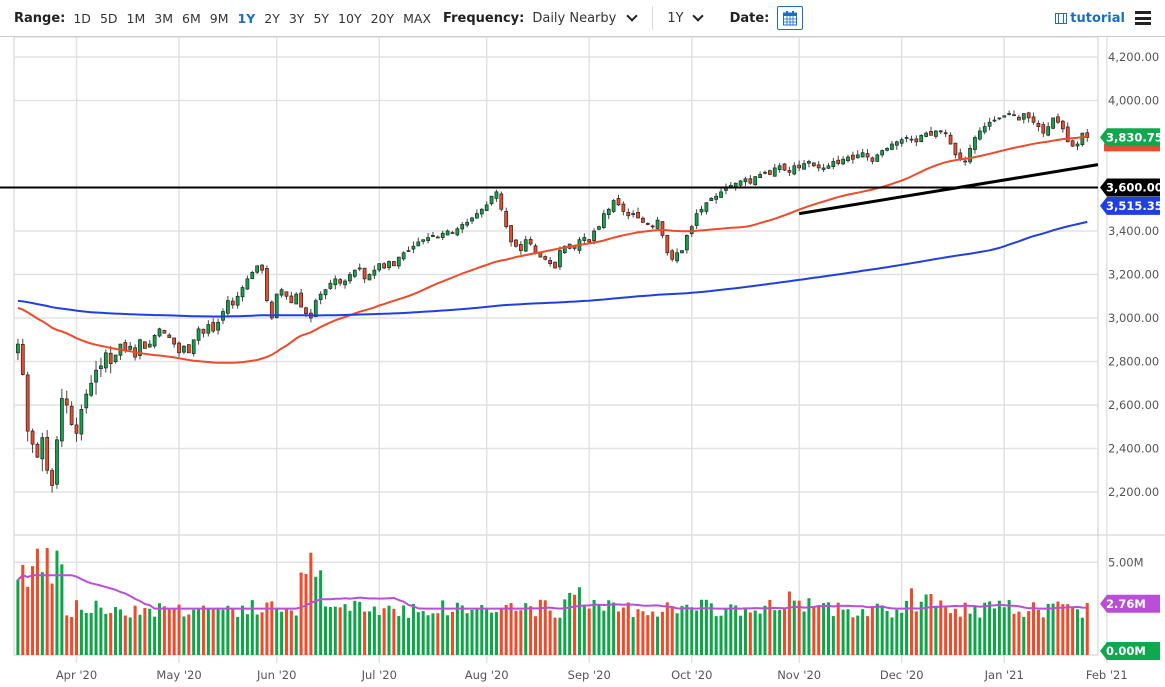 The height and width of the screenshot is (687, 1165). Describe the element at coordinates (1097, 18) in the screenshot. I see `tutorial-label: tutorial` at that location.